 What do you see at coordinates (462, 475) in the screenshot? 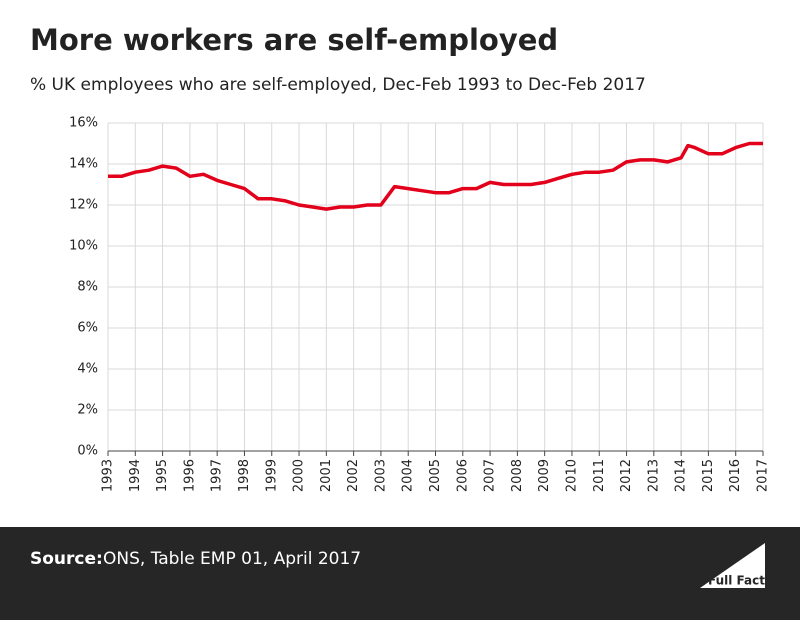
I see `x-tick-label: 2006` at bounding box center [462, 475].